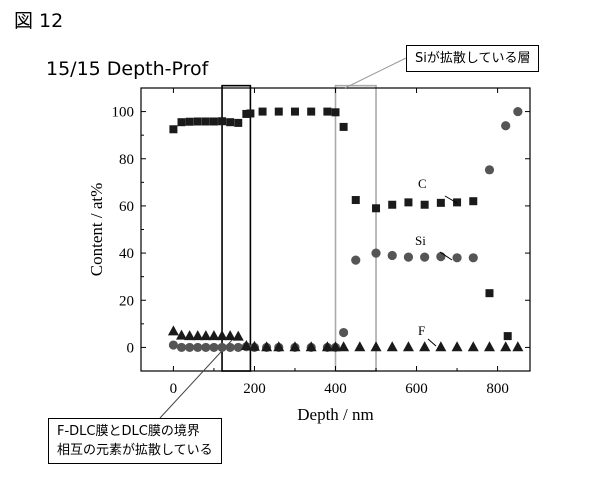 The height and width of the screenshot is (488, 591). What do you see at coordinates (135, 450) in the screenshot?
I see `dlc-boundary-text-line2: 相互の元素が拡散している` at bounding box center [135, 450].